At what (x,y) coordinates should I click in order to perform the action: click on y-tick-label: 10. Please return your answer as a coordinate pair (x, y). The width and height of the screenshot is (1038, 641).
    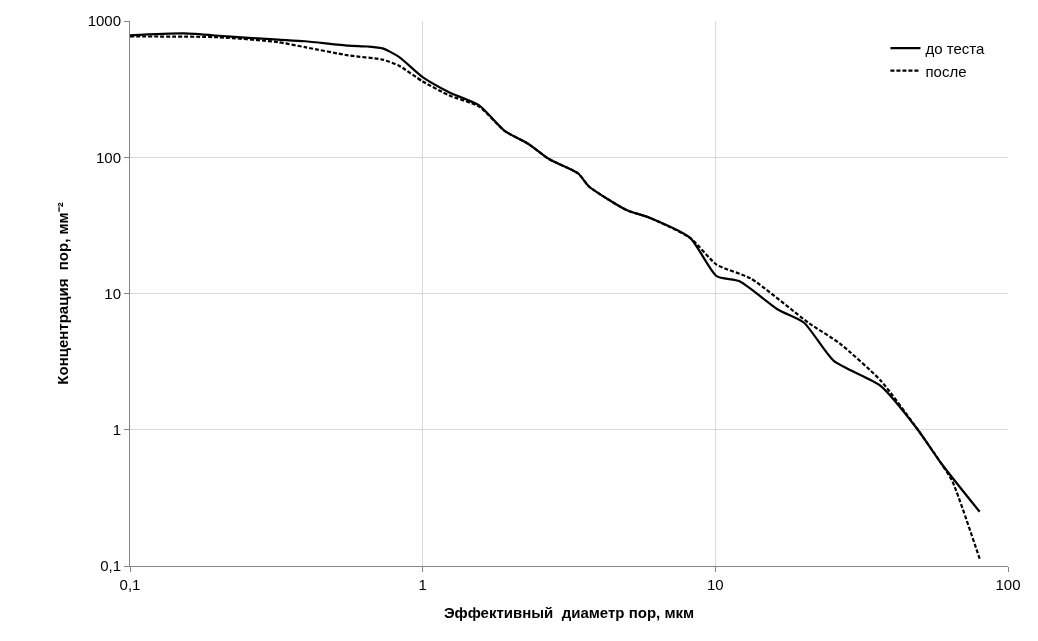
    Looking at the image, I should click on (112, 293).